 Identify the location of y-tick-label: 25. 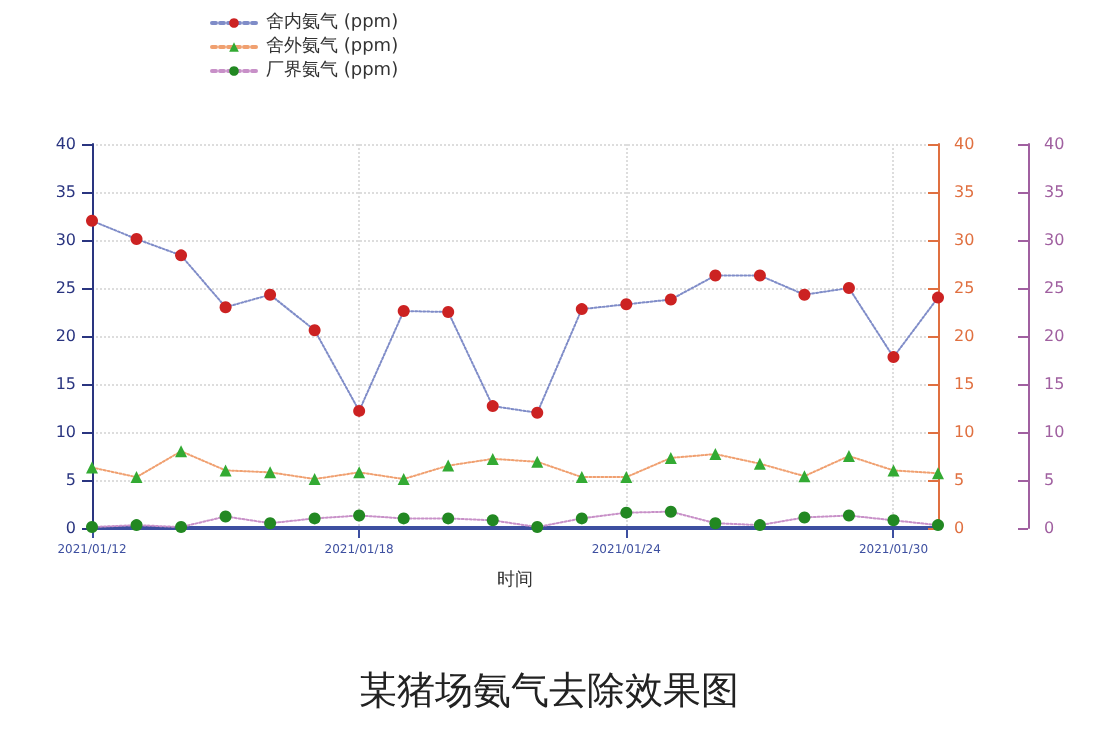
(1054, 288).